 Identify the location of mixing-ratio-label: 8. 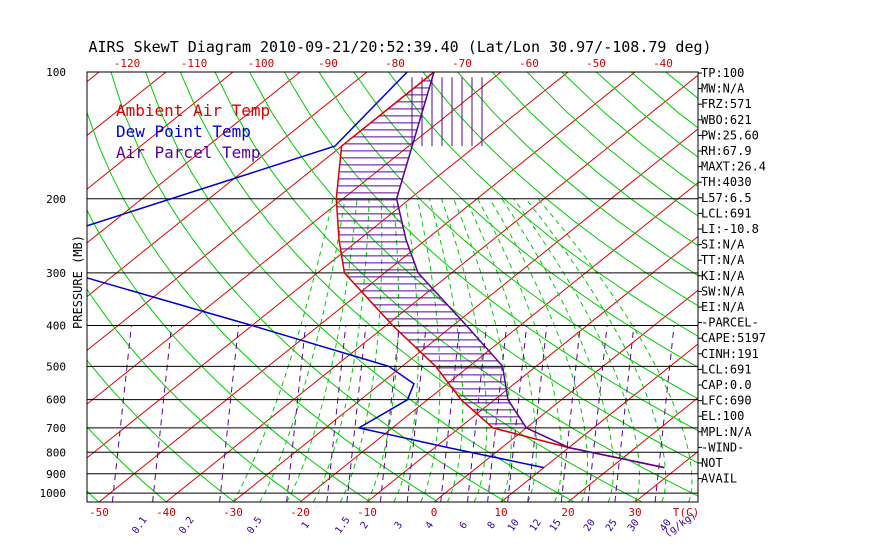
(492, 525).